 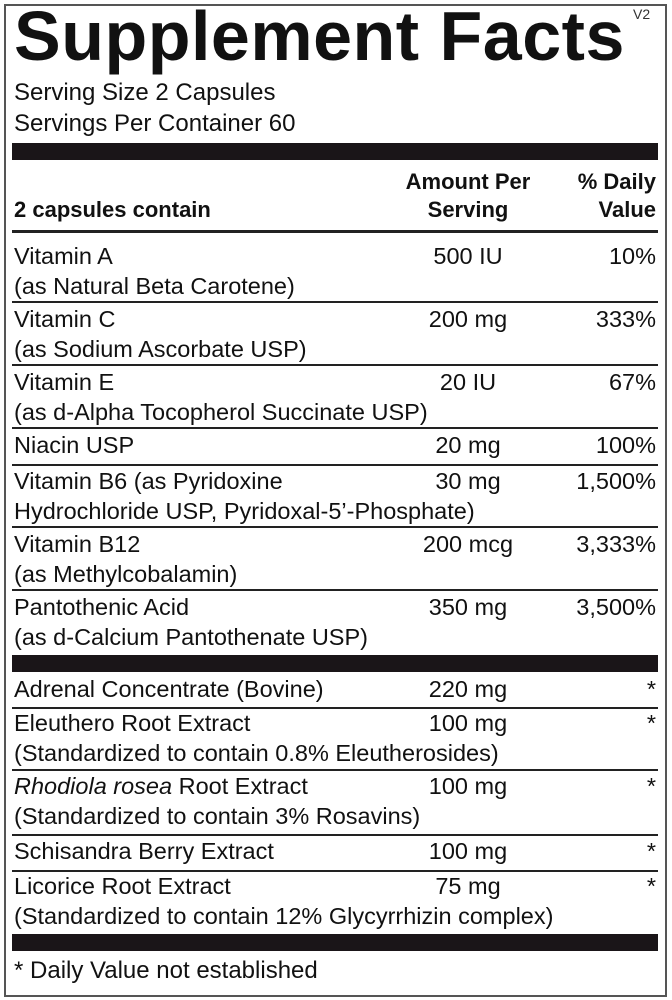 What do you see at coordinates (191, 637) in the screenshot?
I see `nutrient-source: (as d-Calcium Pantothenate USP)` at bounding box center [191, 637].